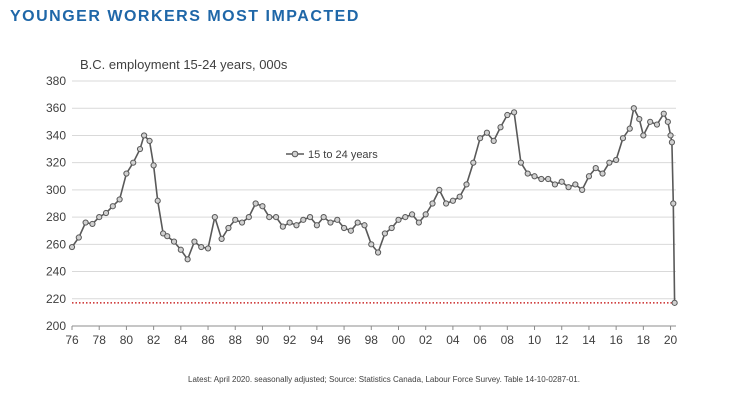  I want to click on y-tick-label: 280, so click(56, 217).